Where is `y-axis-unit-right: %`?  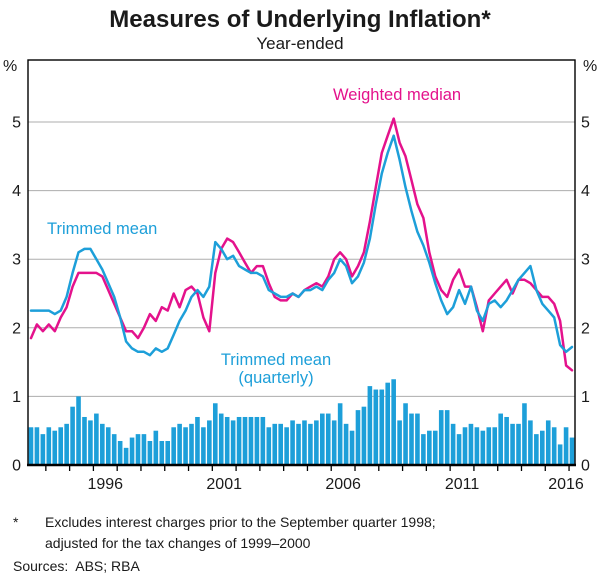 y-axis-unit-right: % is located at coordinates (590, 66).